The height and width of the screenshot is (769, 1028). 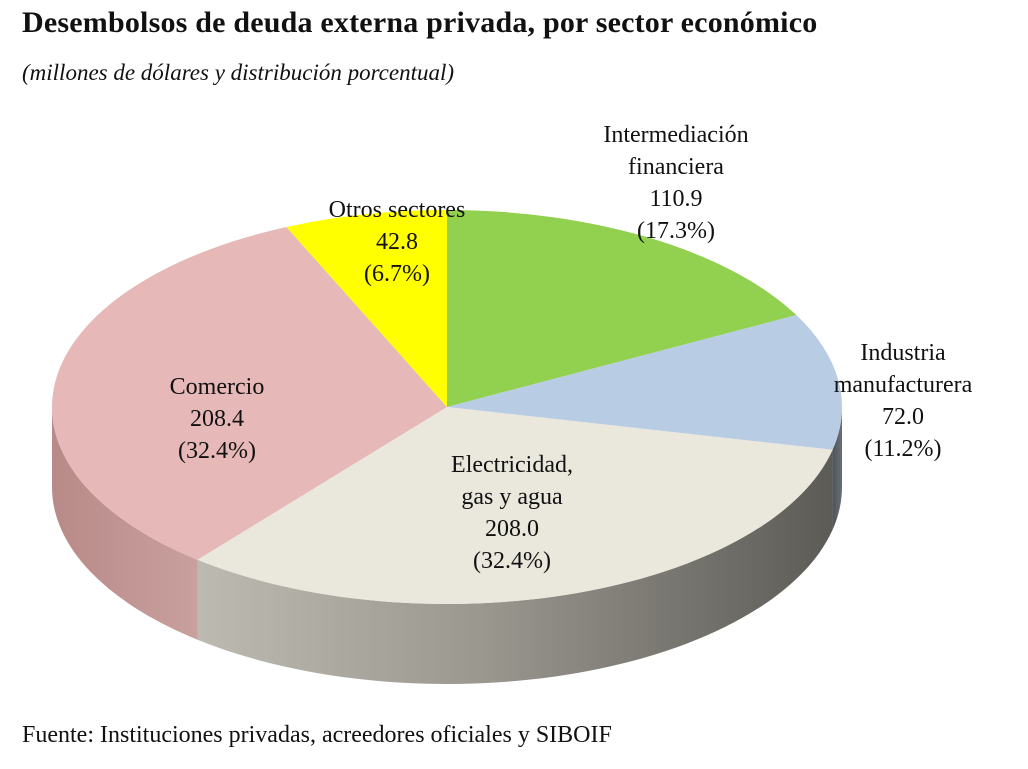 I want to click on slice-label-electricidad-gas-agua: Electricidad, gas y agua 208.0 (32.4%), so click(x=512, y=513).